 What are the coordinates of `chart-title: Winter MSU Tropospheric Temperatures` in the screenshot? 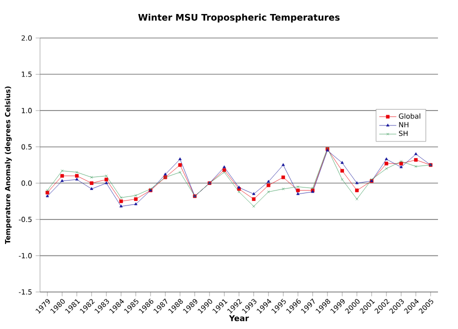 It's located at (239, 18).